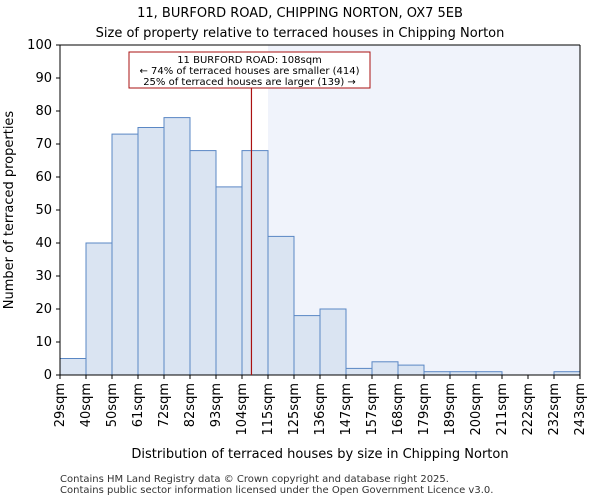 The height and width of the screenshot is (500, 600). What do you see at coordinates (385, 368) in the screenshot?
I see `bar-157sqm` at bounding box center [385, 368].